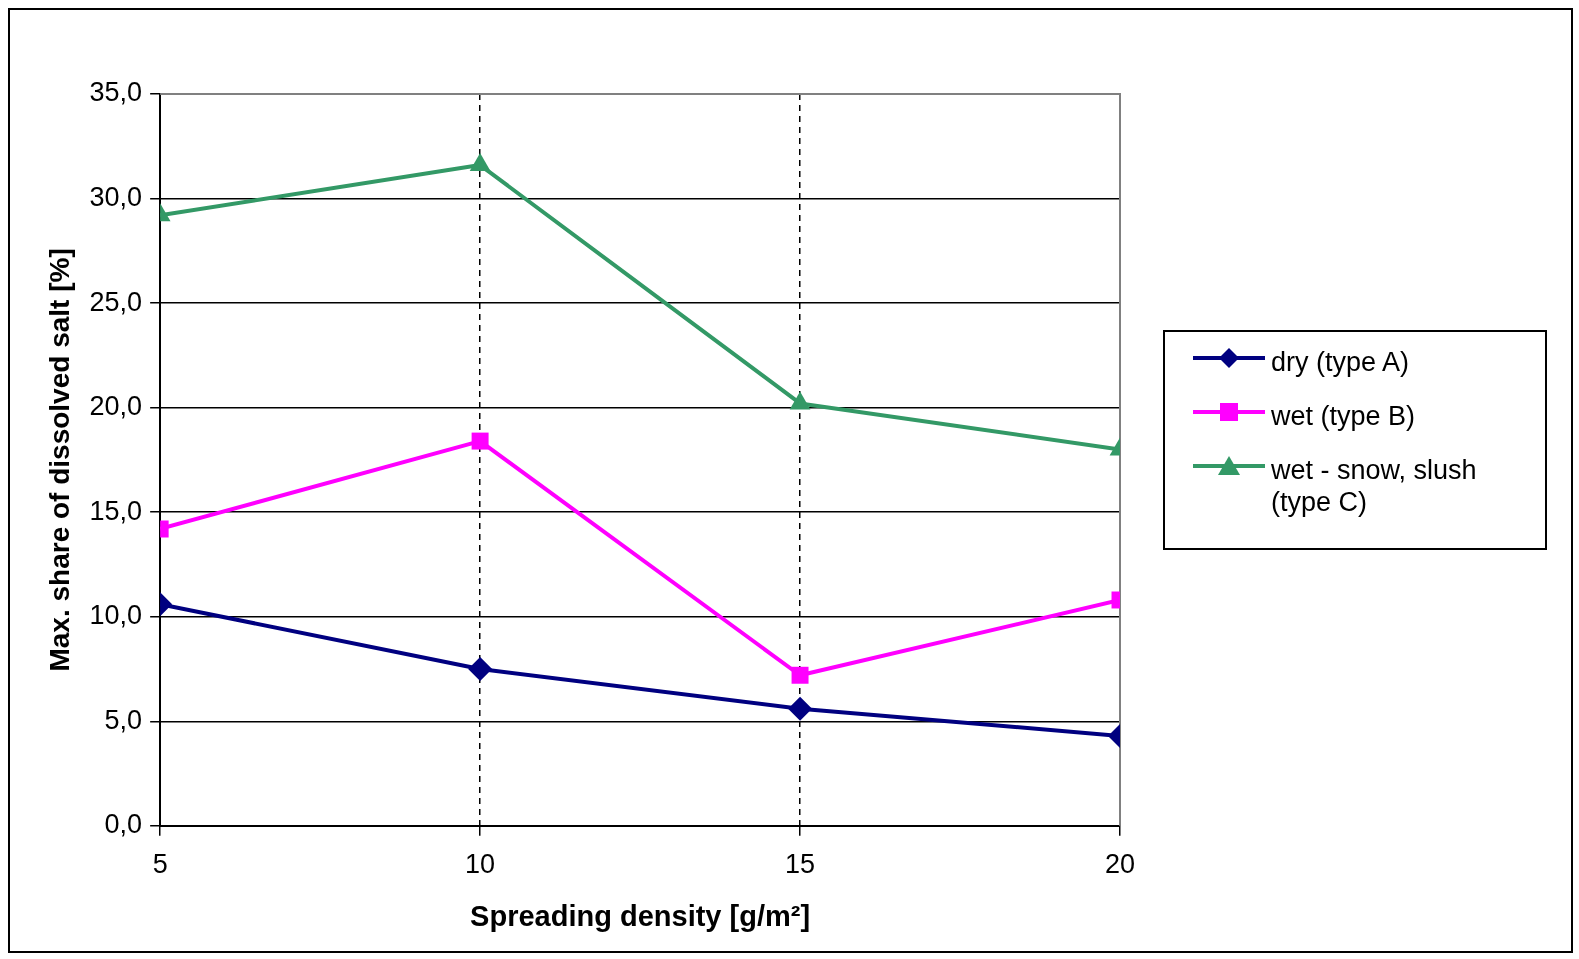 Image resolution: width=1579 pixels, height=959 pixels. What do you see at coordinates (116, 615) in the screenshot?
I see `y-tick-label: 10,0` at bounding box center [116, 615].